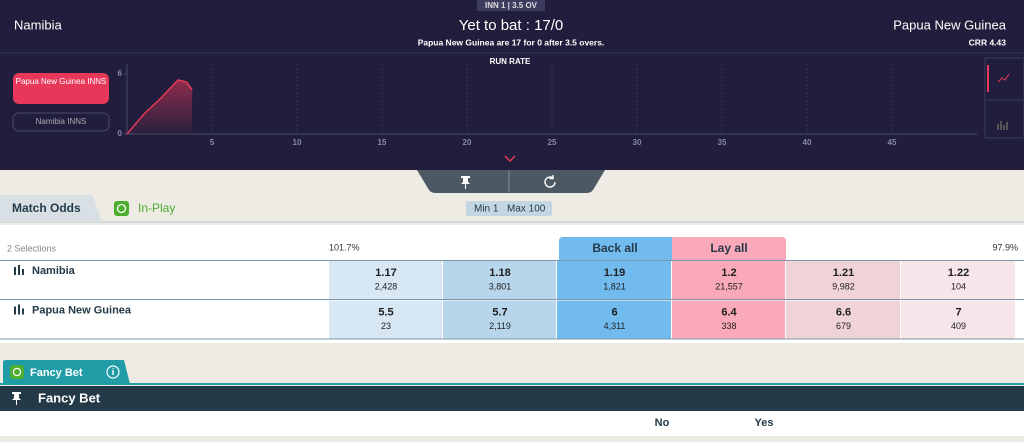  I want to click on odds-price: 6.4, so click(729, 312).